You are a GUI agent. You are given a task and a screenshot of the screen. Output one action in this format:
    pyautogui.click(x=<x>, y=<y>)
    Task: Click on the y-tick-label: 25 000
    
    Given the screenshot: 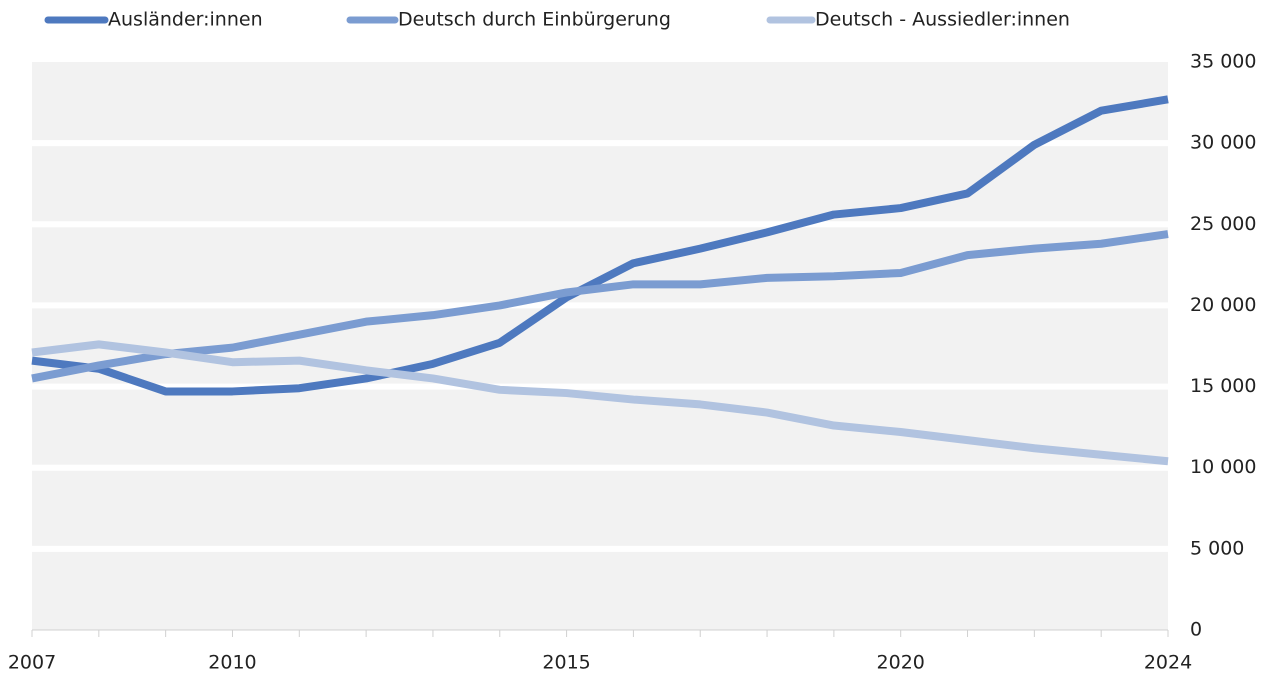 What is the action you would take?
    pyautogui.click(x=1223, y=224)
    